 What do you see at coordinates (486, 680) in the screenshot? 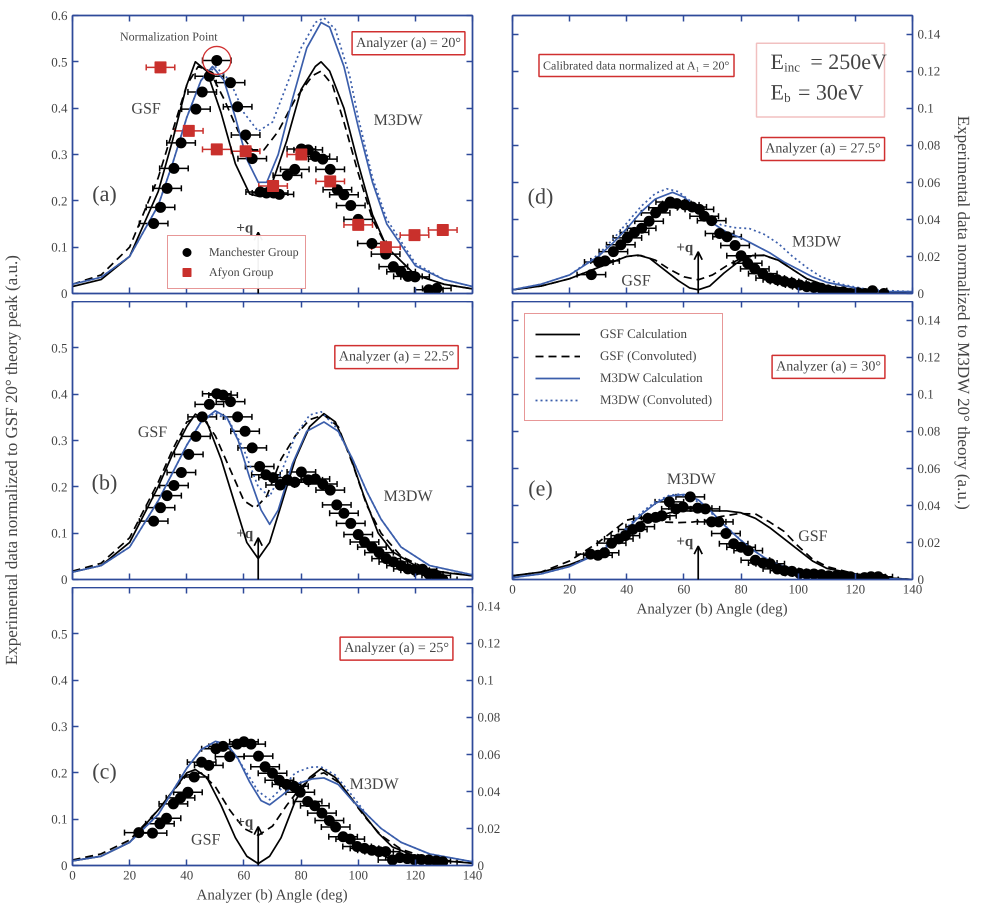
I see `y2-tick-label: 0.1` at bounding box center [486, 680].